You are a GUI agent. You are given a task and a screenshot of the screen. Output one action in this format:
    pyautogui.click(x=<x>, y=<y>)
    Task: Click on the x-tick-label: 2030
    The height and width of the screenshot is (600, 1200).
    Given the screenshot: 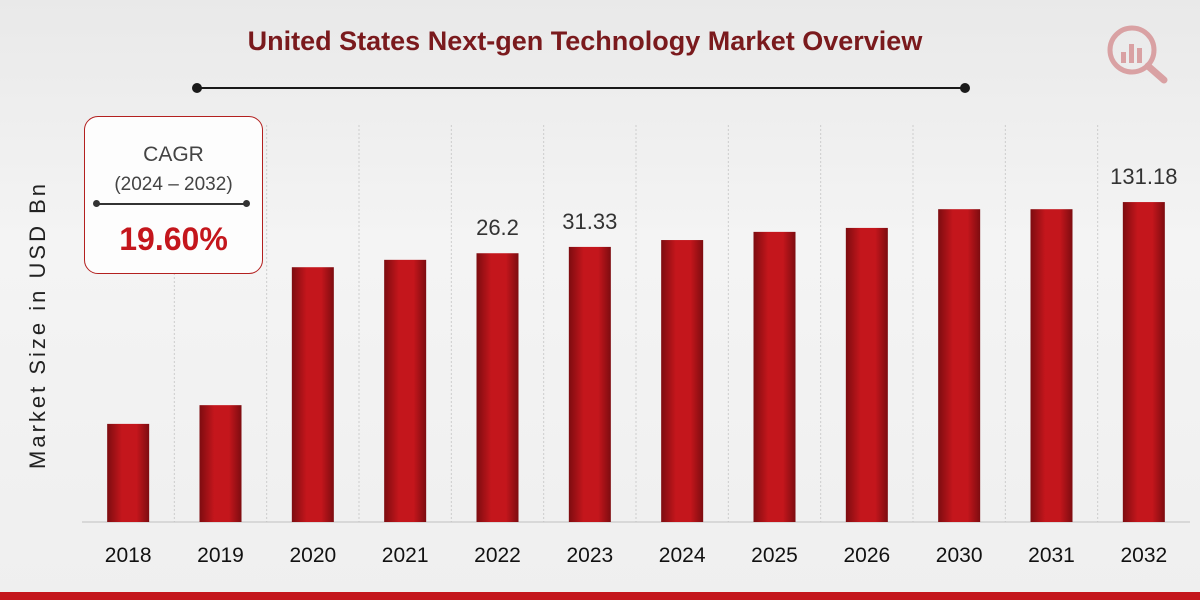 What is the action you would take?
    pyautogui.click(x=959, y=555)
    